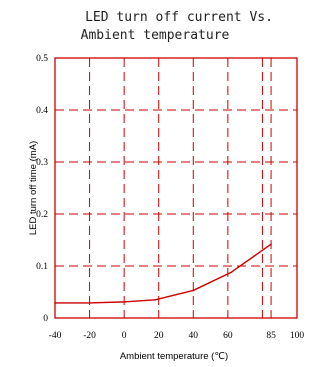 The image size is (325, 367). I want to click on y-tick-label-0: 0, so click(45, 319).